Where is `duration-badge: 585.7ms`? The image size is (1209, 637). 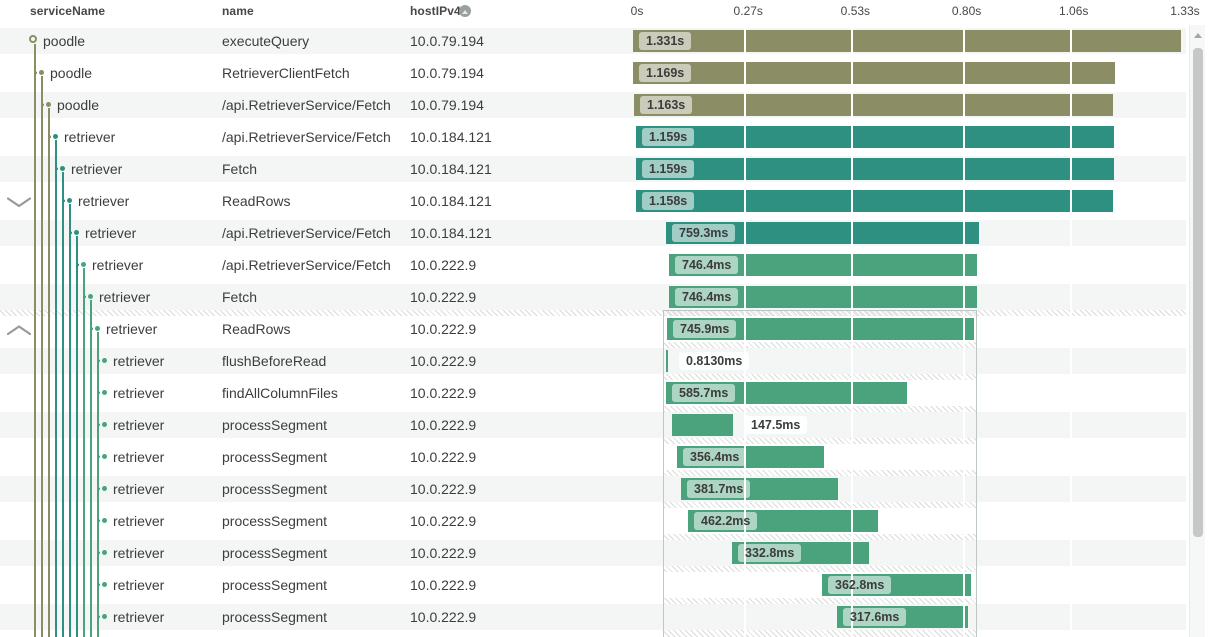
duration-badge: 585.7ms is located at coordinates (704, 393).